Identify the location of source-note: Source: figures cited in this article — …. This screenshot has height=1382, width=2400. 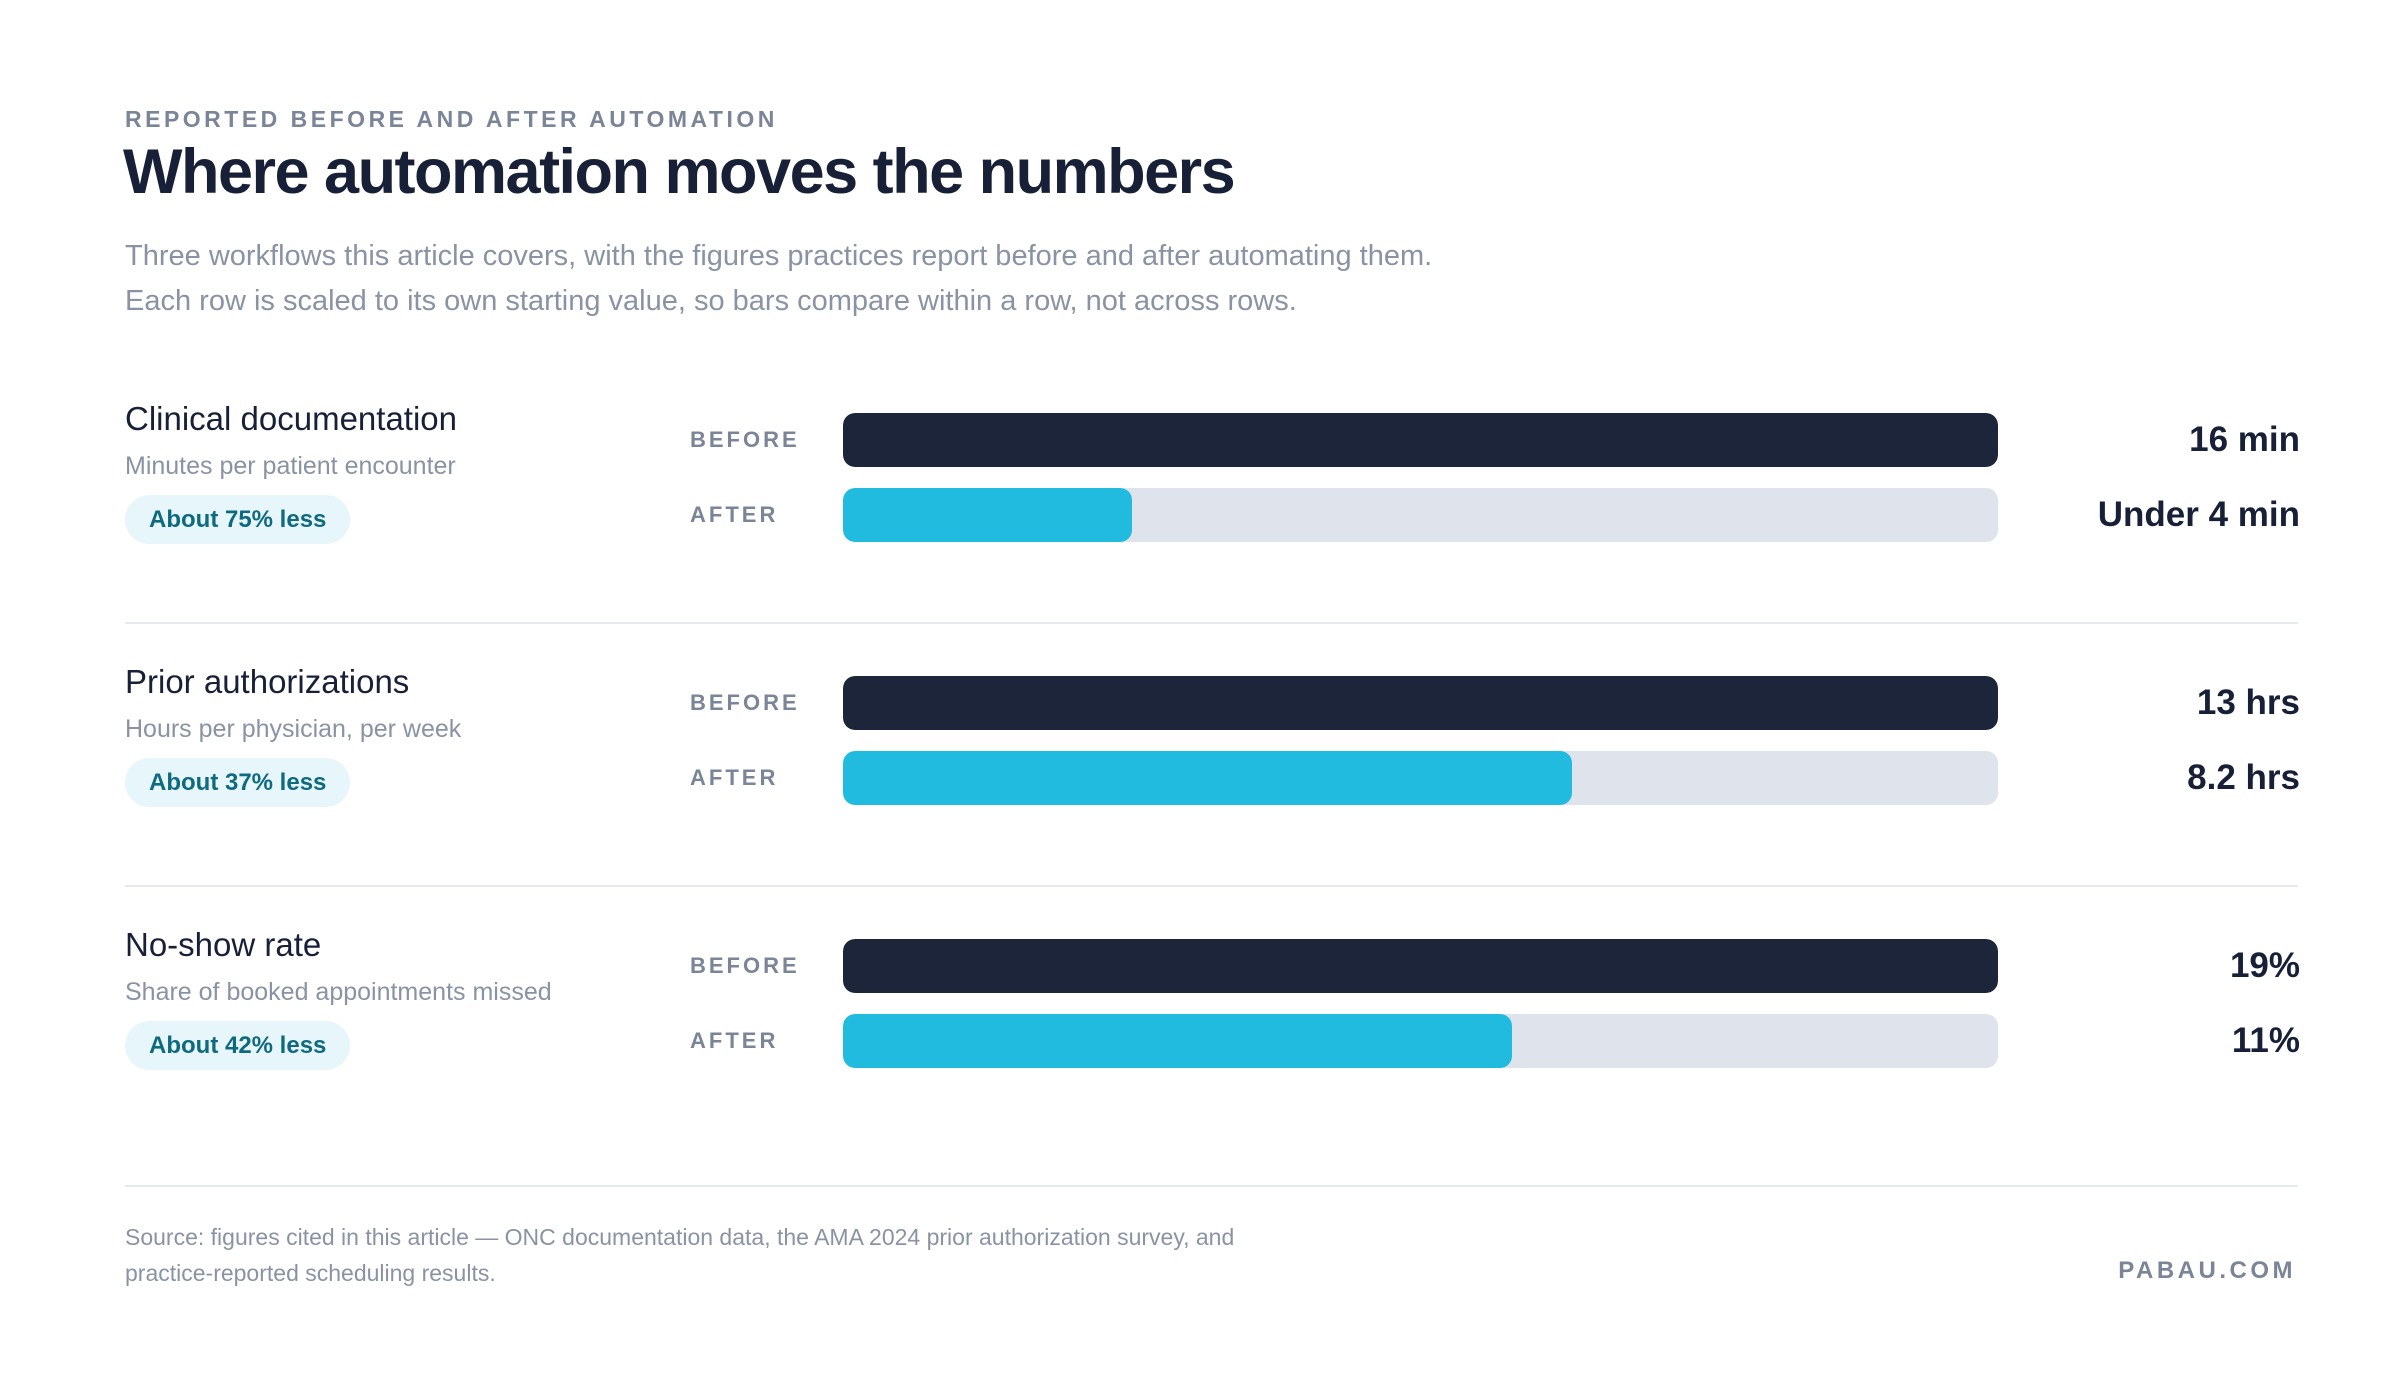
(825, 1255).